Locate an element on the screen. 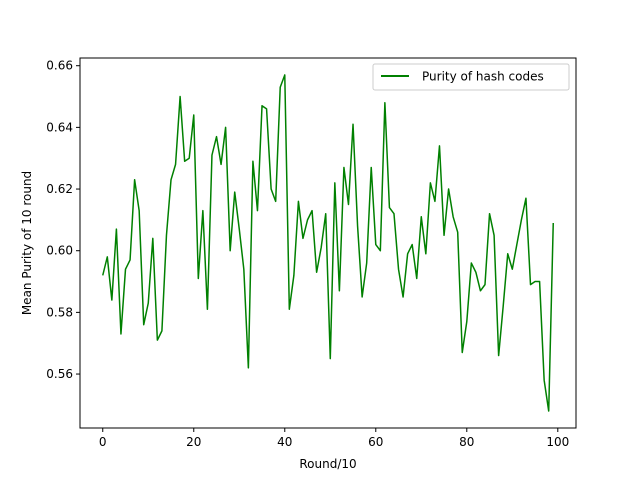 This screenshot has height=480, width=640. x-axis-label: Round/10 is located at coordinates (327, 464).